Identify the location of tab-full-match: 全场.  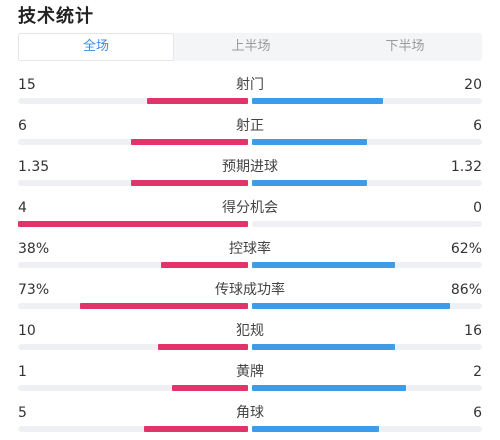
(96, 47).